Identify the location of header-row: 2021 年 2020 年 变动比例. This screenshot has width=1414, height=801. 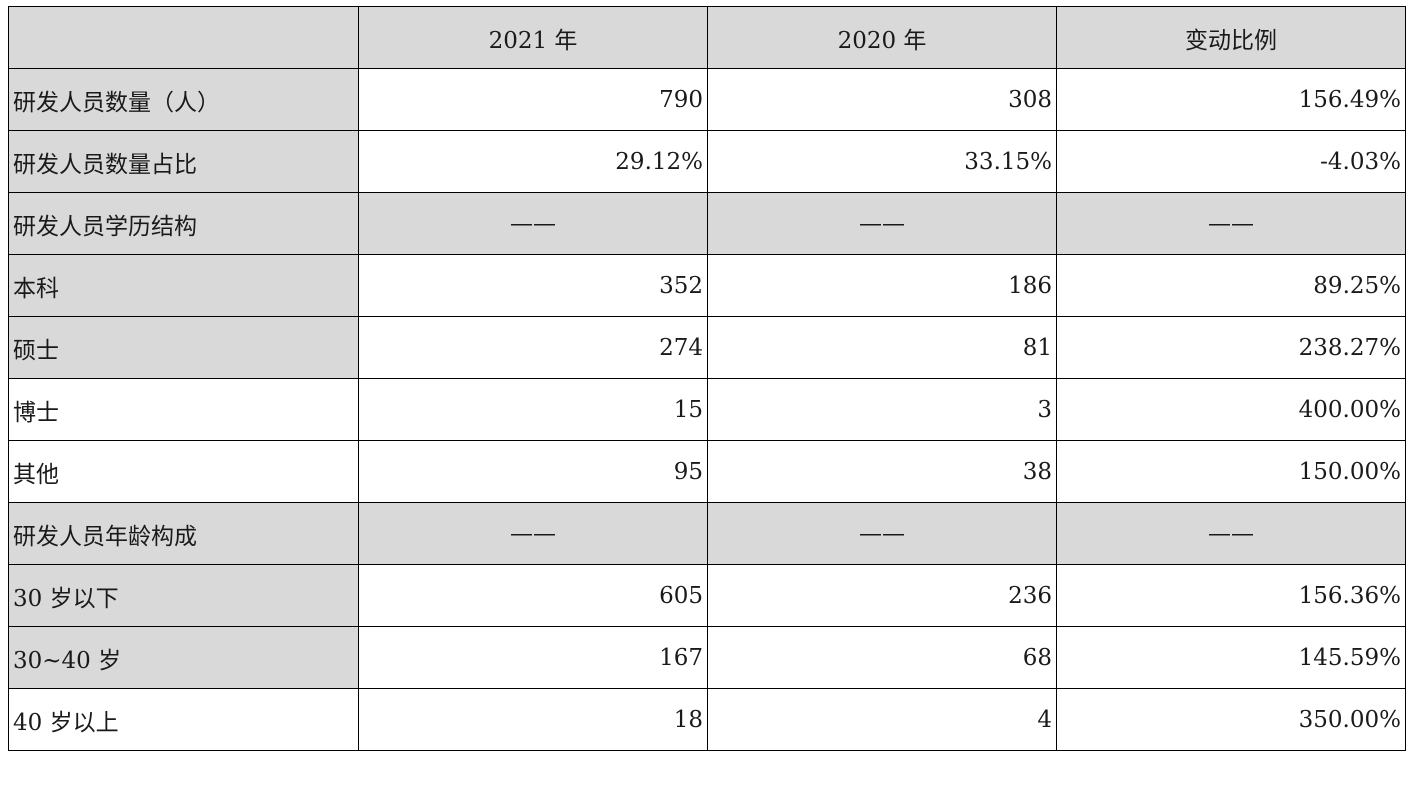
(707, 37).